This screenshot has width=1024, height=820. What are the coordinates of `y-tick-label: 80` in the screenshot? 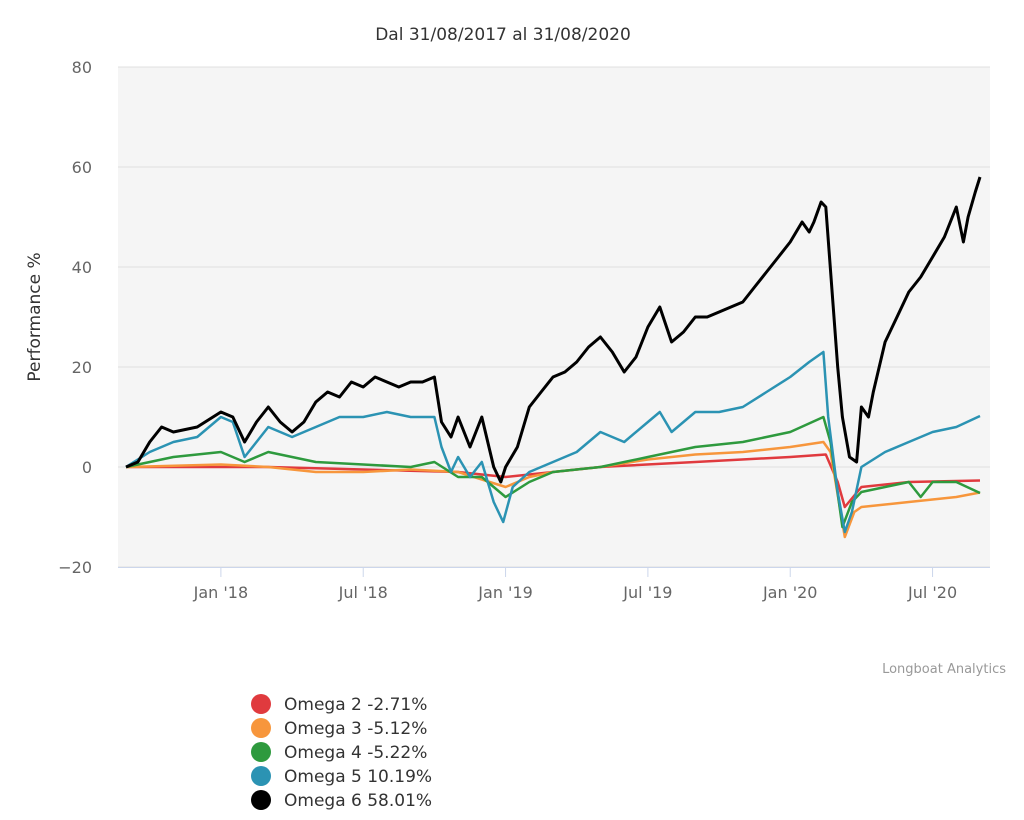 It's located at (82, 67).